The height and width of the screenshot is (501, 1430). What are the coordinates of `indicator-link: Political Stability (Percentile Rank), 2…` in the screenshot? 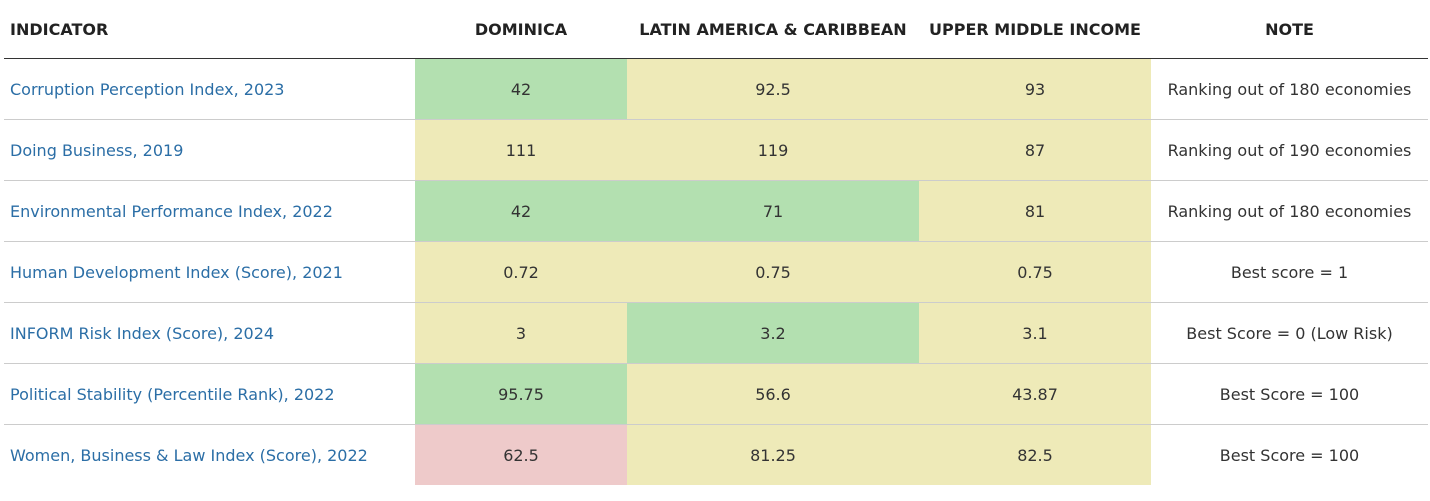 It's located at (209, 394).